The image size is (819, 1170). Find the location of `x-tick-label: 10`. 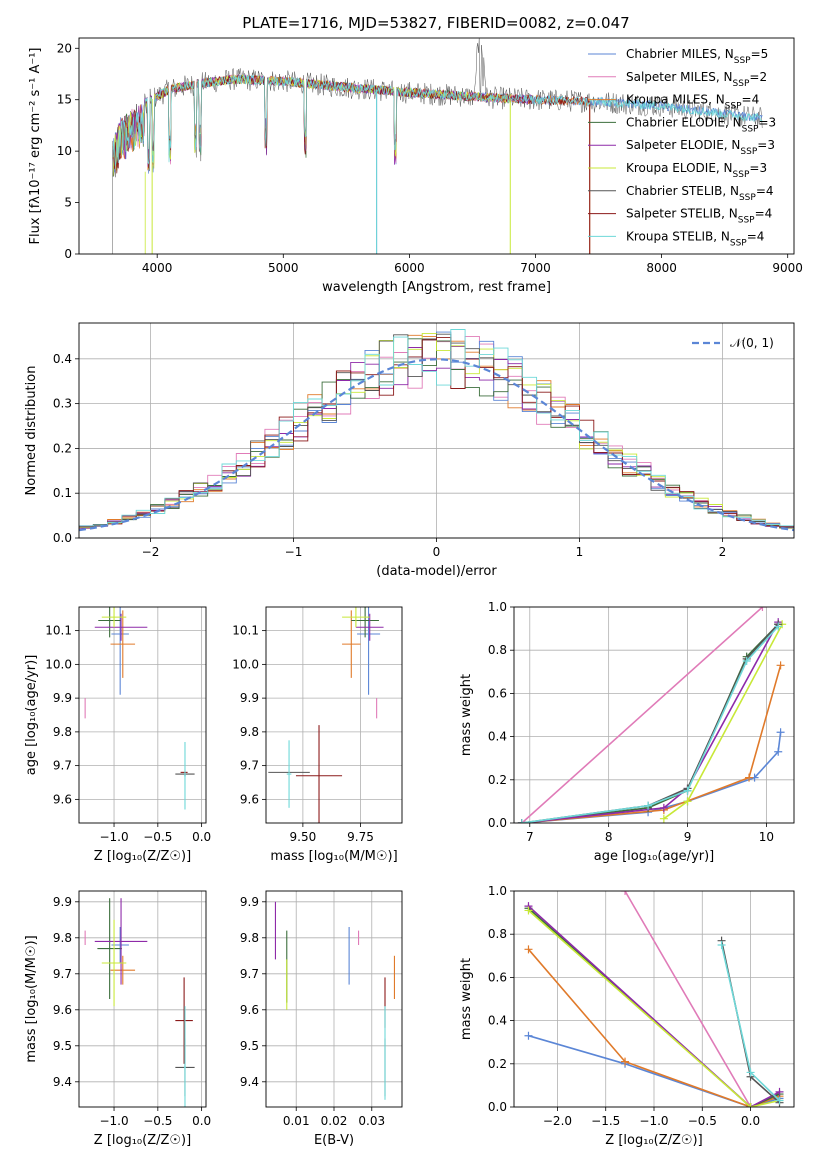

x-tick-label: 10 is located at coordinates (766, 837).